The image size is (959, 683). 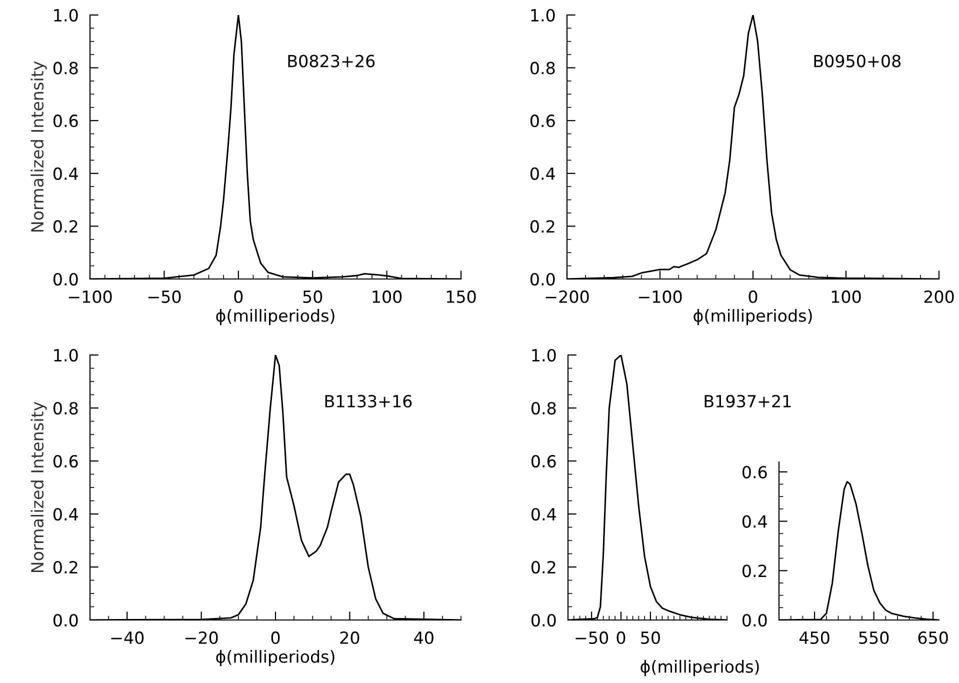 What do you see at coordinates (857, 61) in the screenshot?
I see `annotation: B0950+08` at bounding box center [857, 61].